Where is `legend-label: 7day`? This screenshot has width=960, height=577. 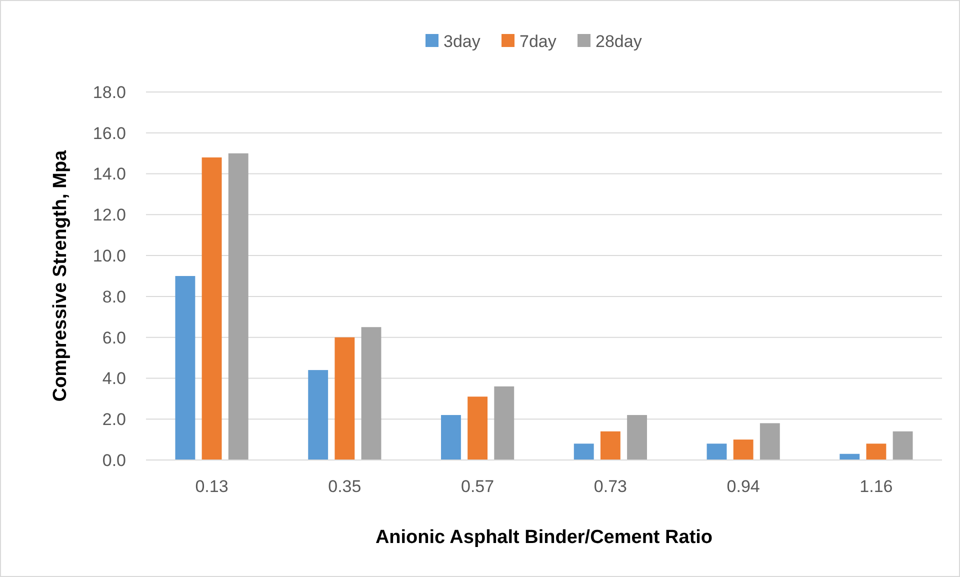
legend-label: 7day is located at coordinates (538, 41).